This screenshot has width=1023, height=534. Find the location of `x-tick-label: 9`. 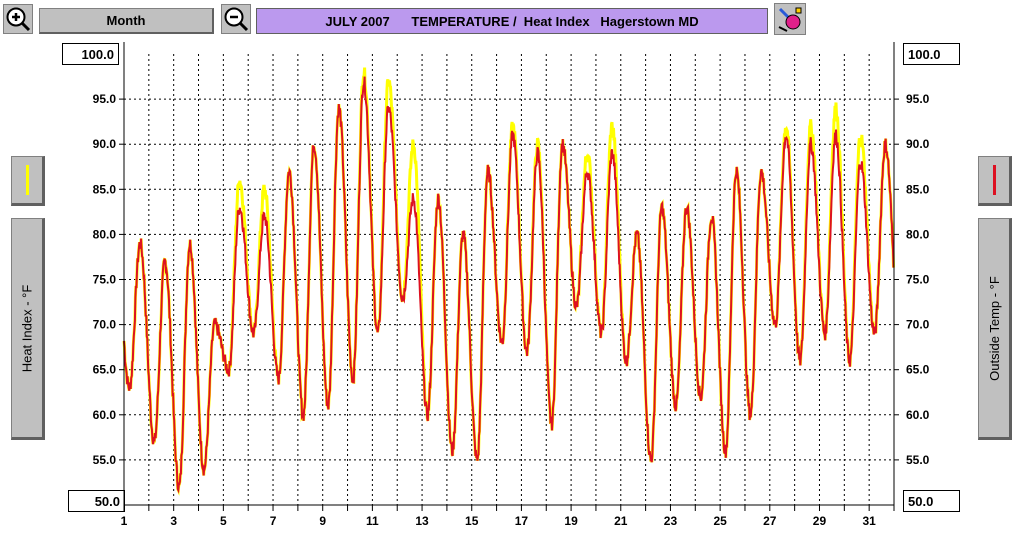

x-tick-label: 9 is located at coordinates (322, 521).